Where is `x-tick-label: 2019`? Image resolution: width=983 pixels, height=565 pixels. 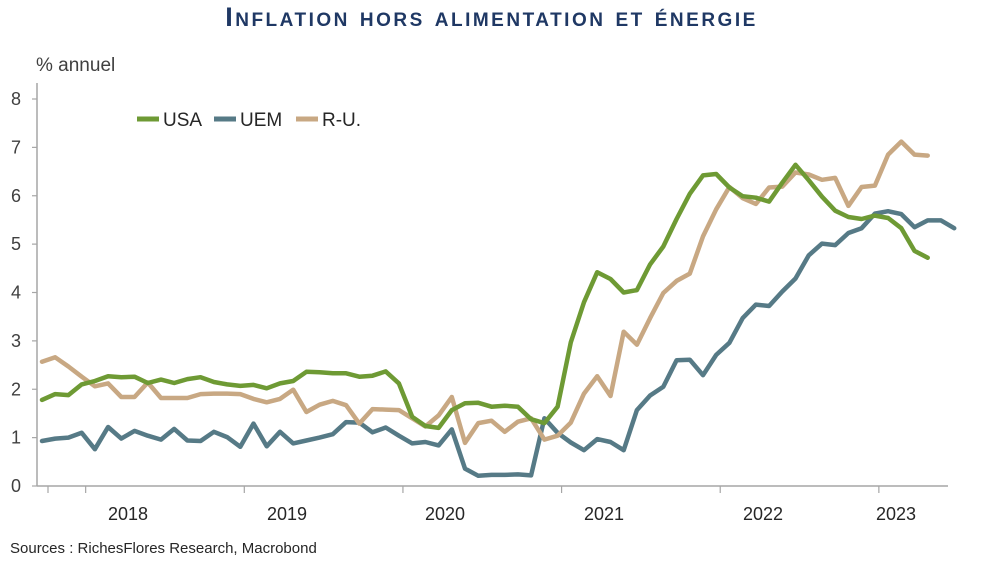
x-tick-label: 2019 is located at coordinates (287, 514).